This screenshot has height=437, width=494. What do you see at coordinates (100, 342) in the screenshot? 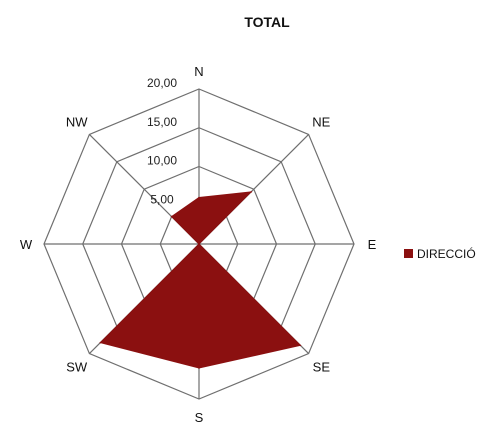
I see `data-point-sw` at bounding box center [100, 342].